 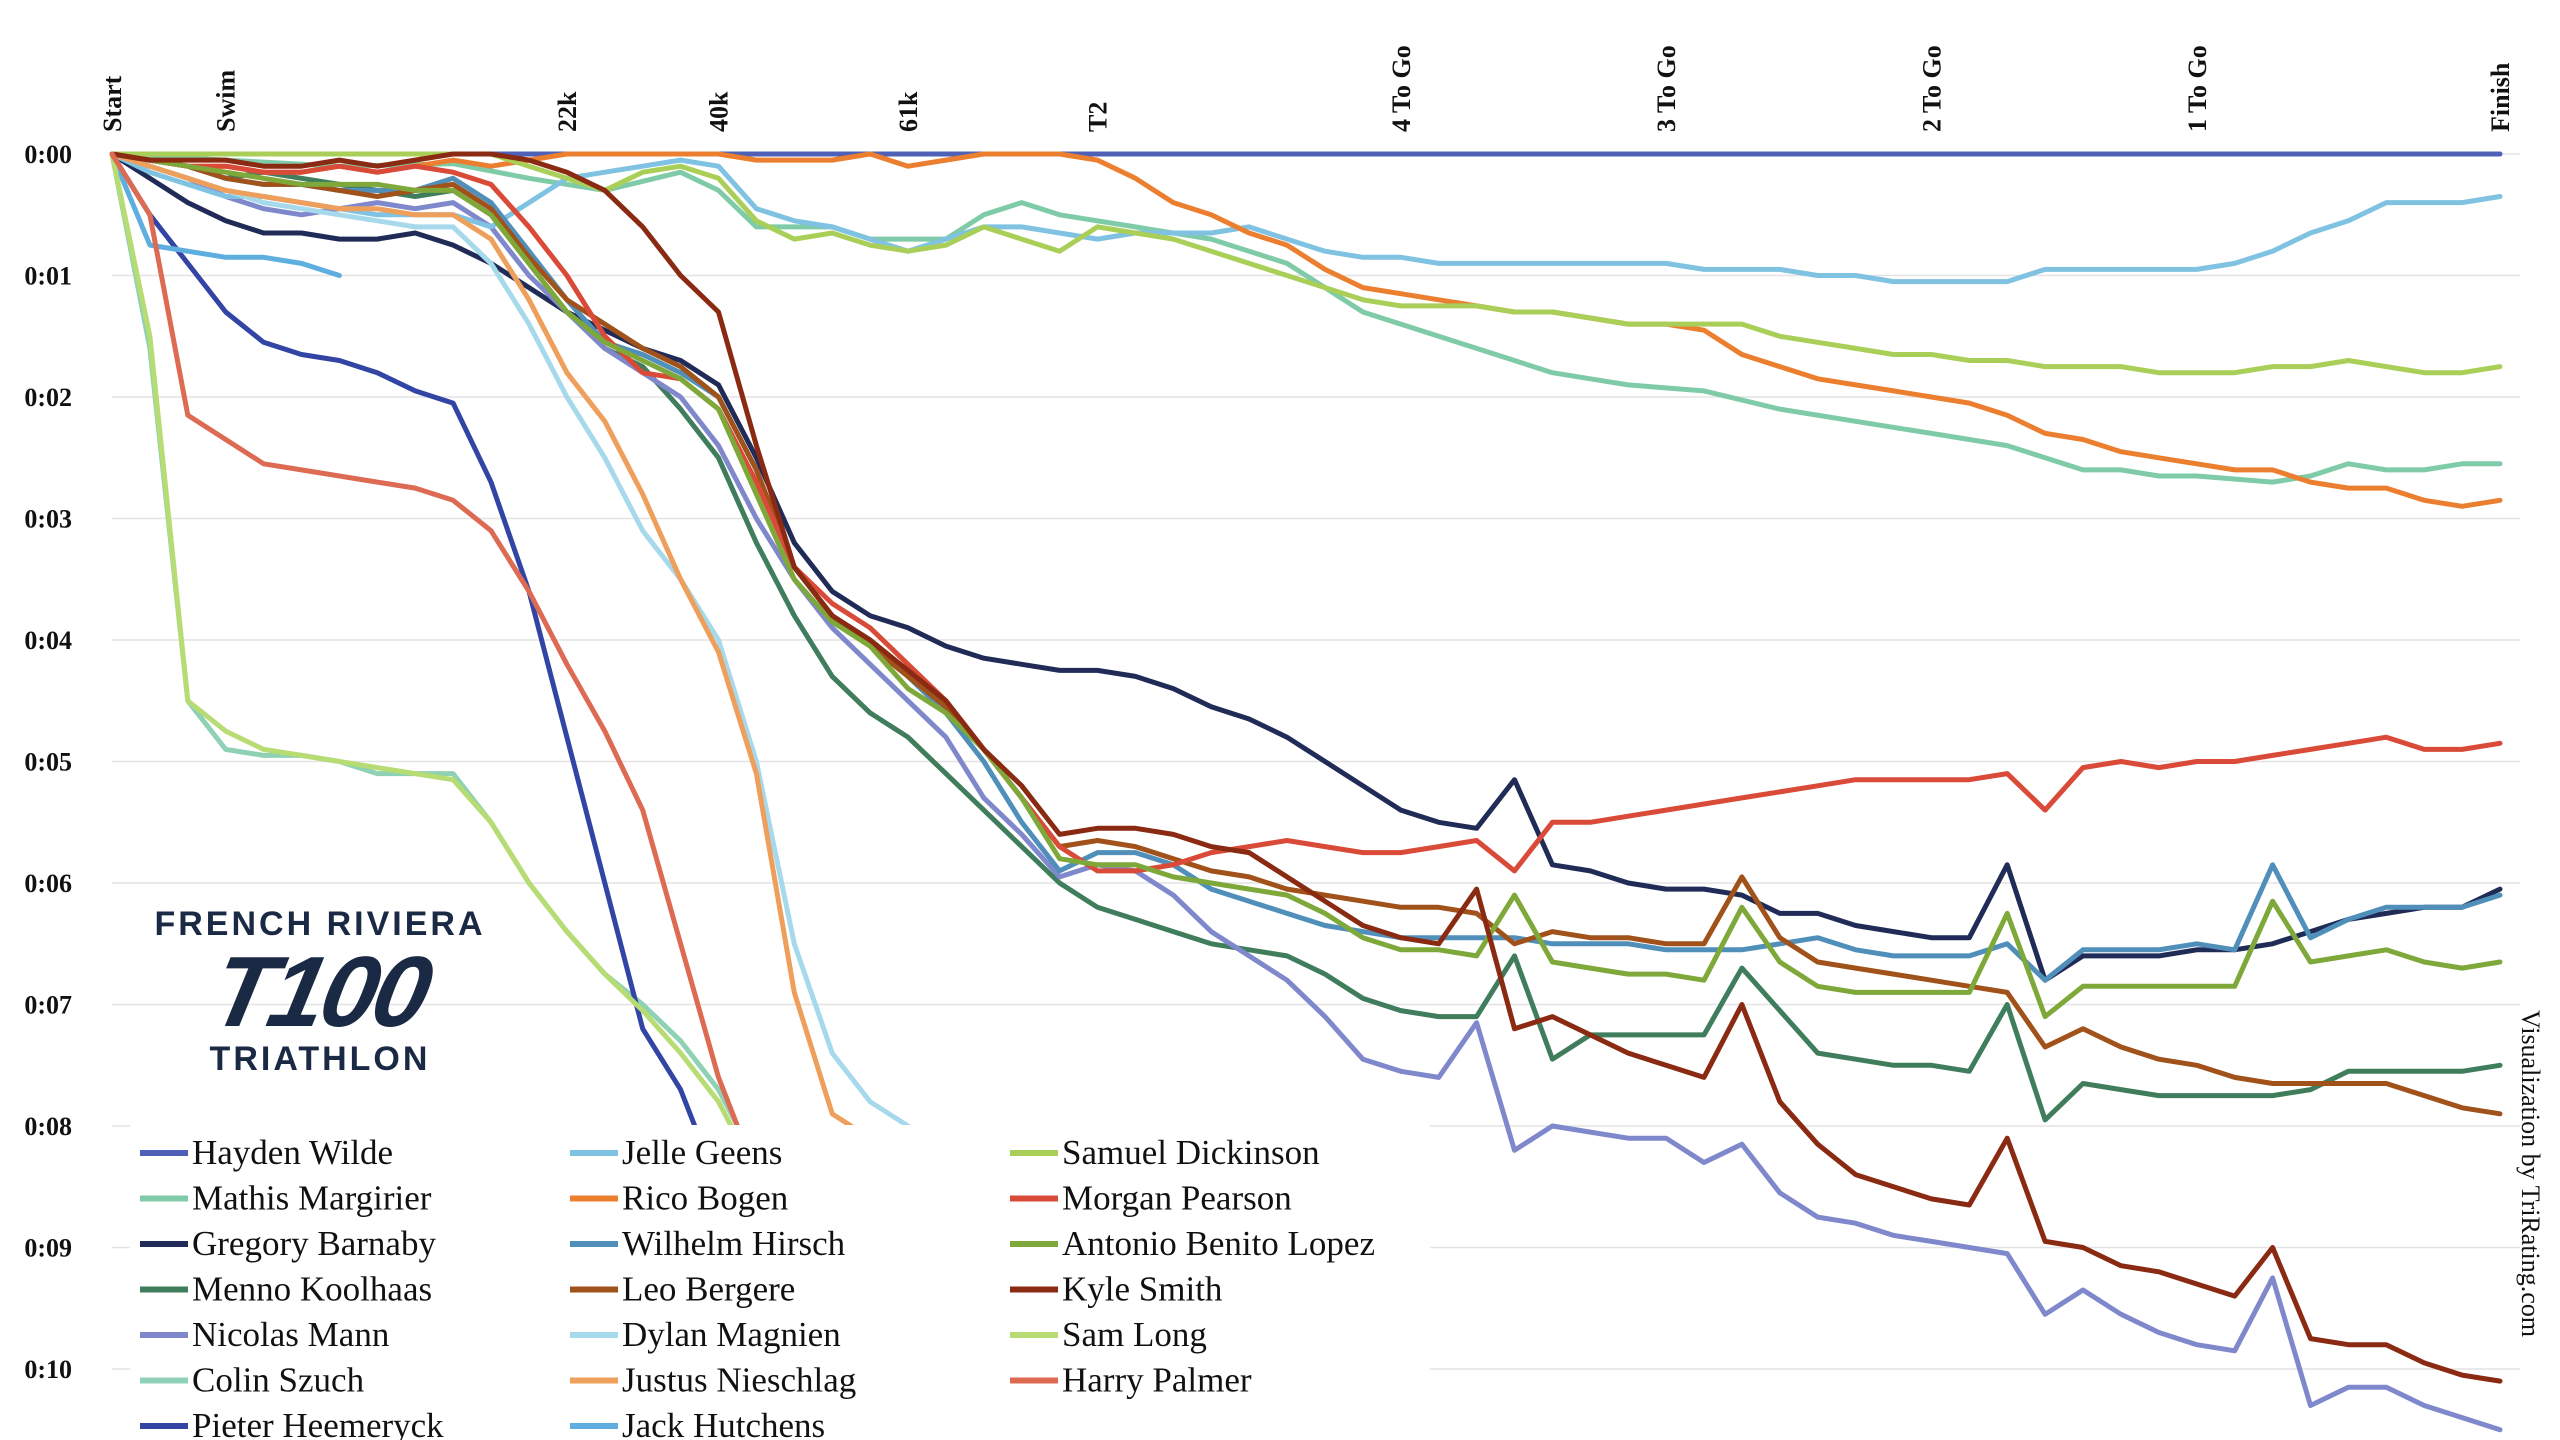 What do you see at coordinates (1666, 88) in the screenshot?
I see `x-marker-label: 3 To Go` at bounding box center [1666, 88].